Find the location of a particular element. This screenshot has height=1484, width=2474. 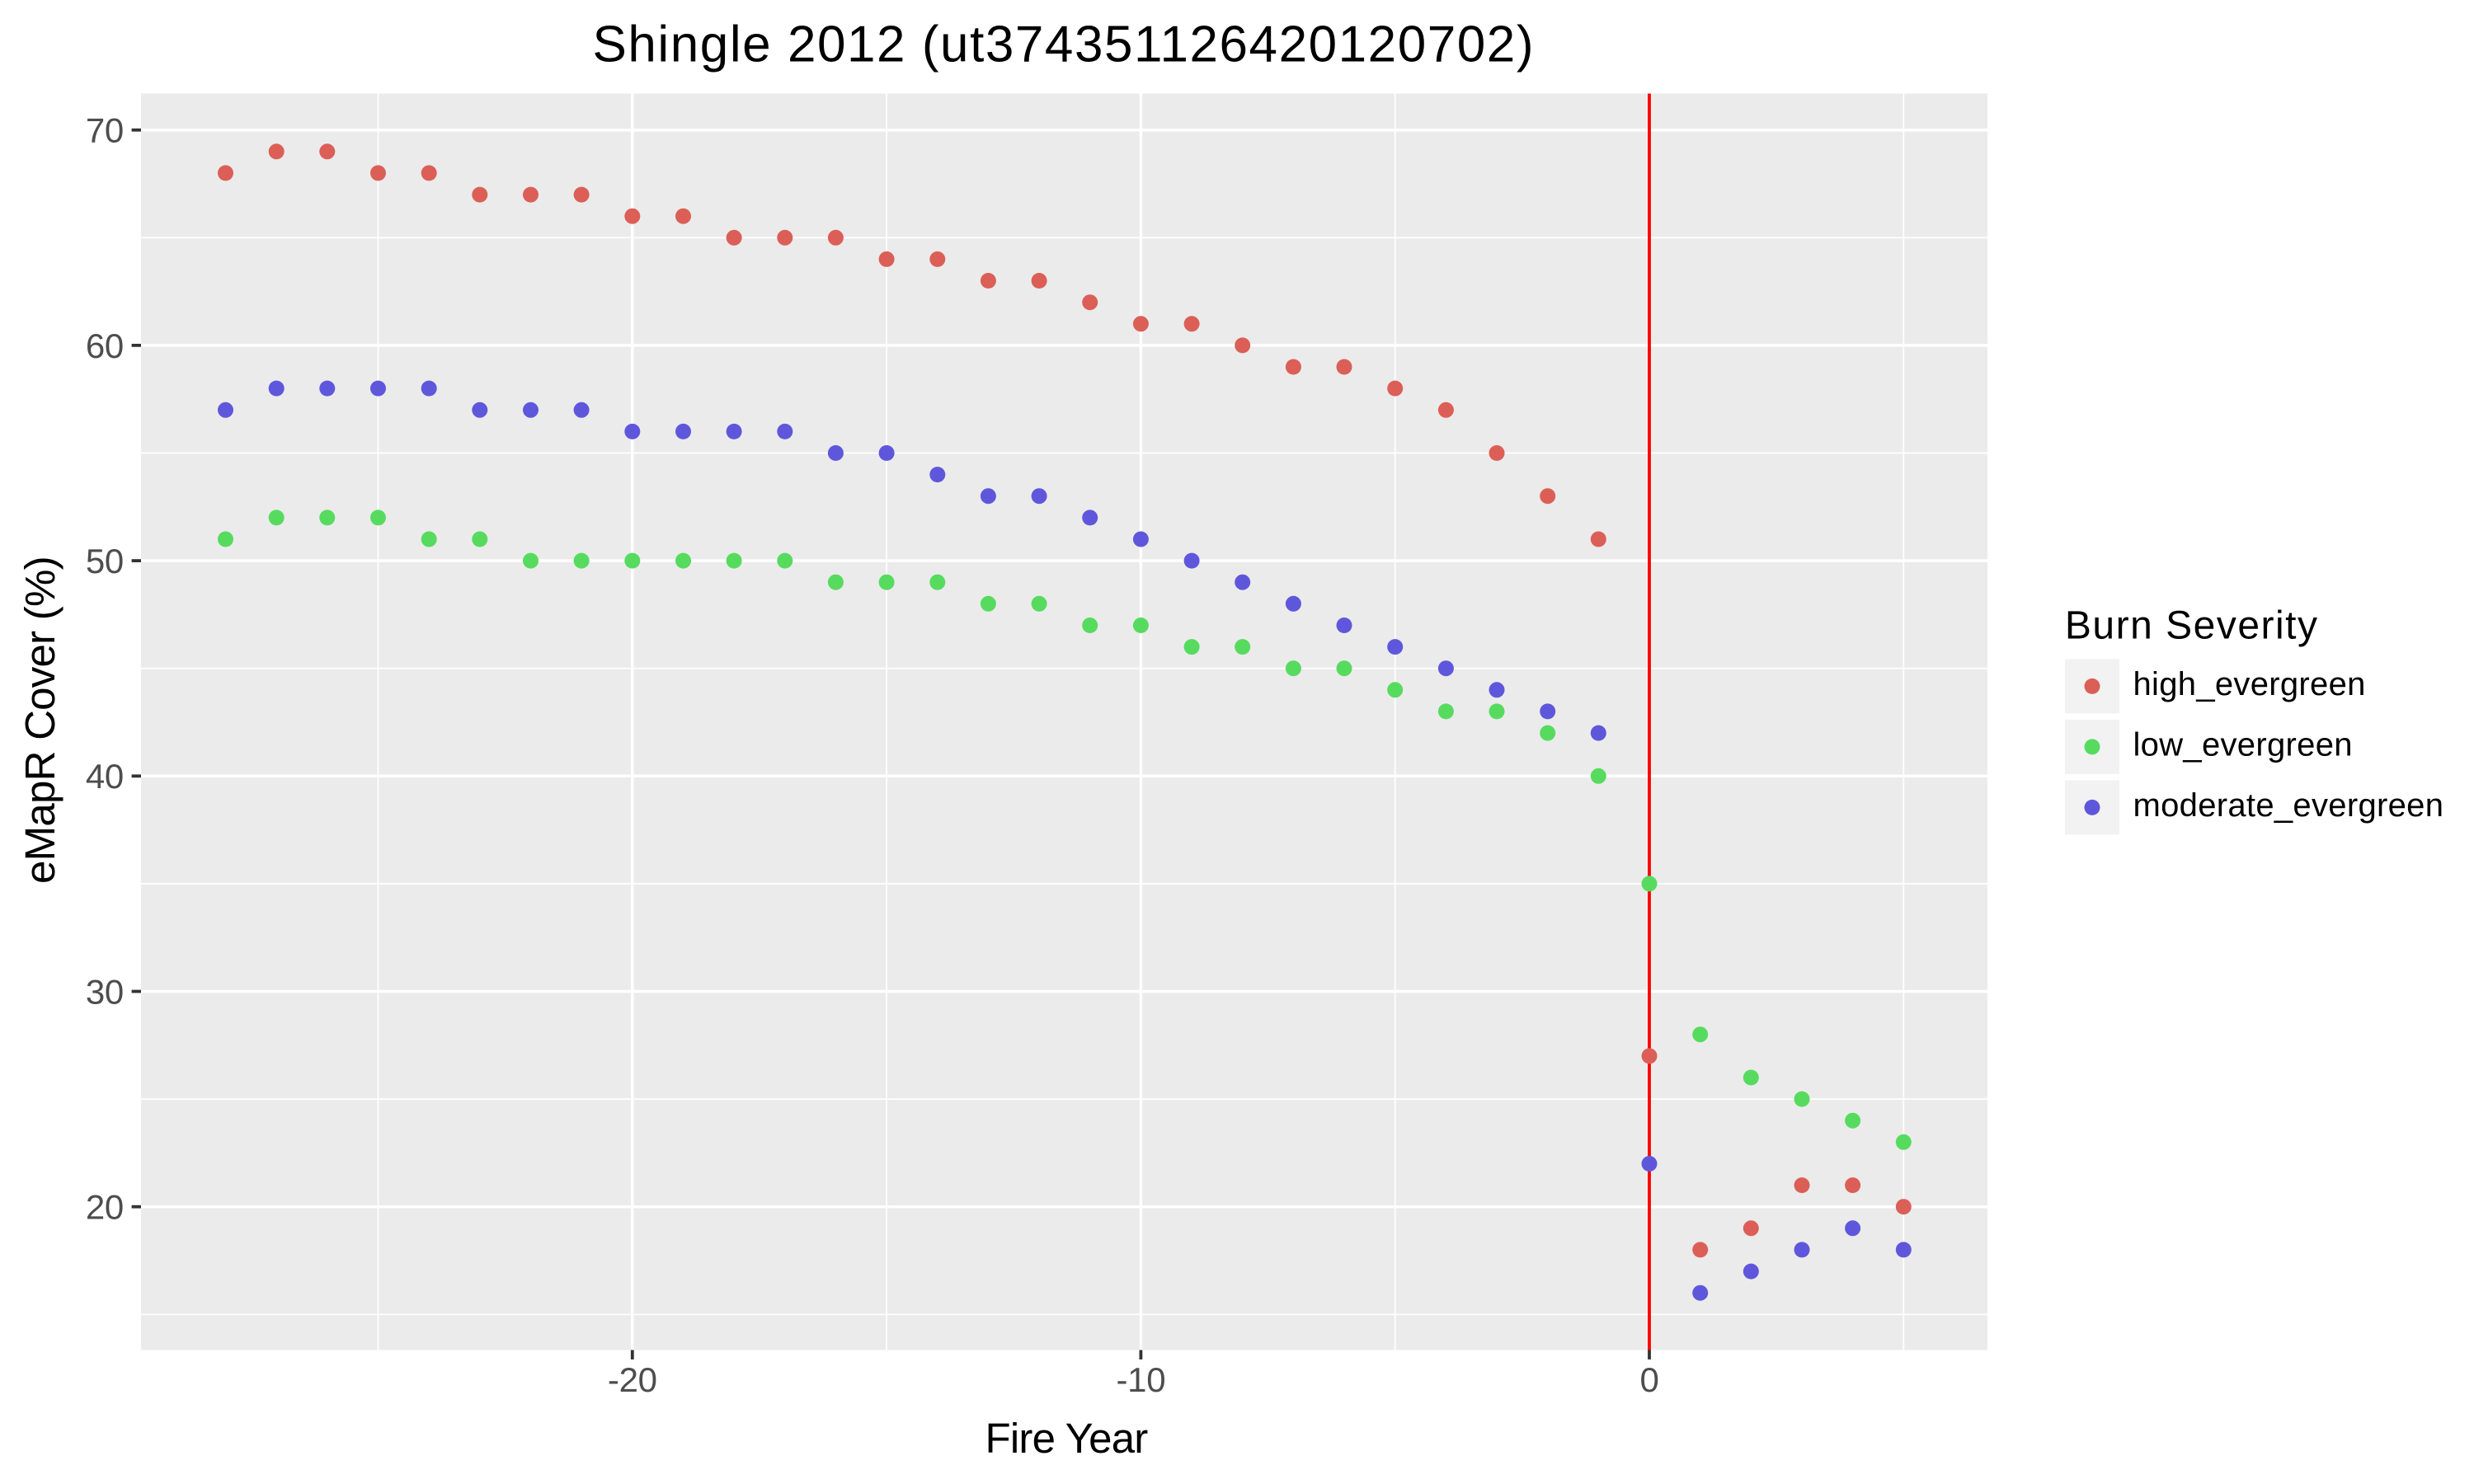

svg-text: 40 is located at coordinates (105, 776).